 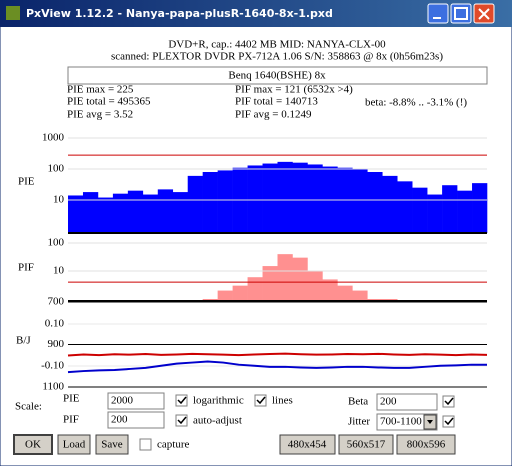 What do you see at coordinates (416, 103) in the screenshot?
I see `stat: beta: -8.8% .. -3.1% (!)` at bounding box center [416, 103].